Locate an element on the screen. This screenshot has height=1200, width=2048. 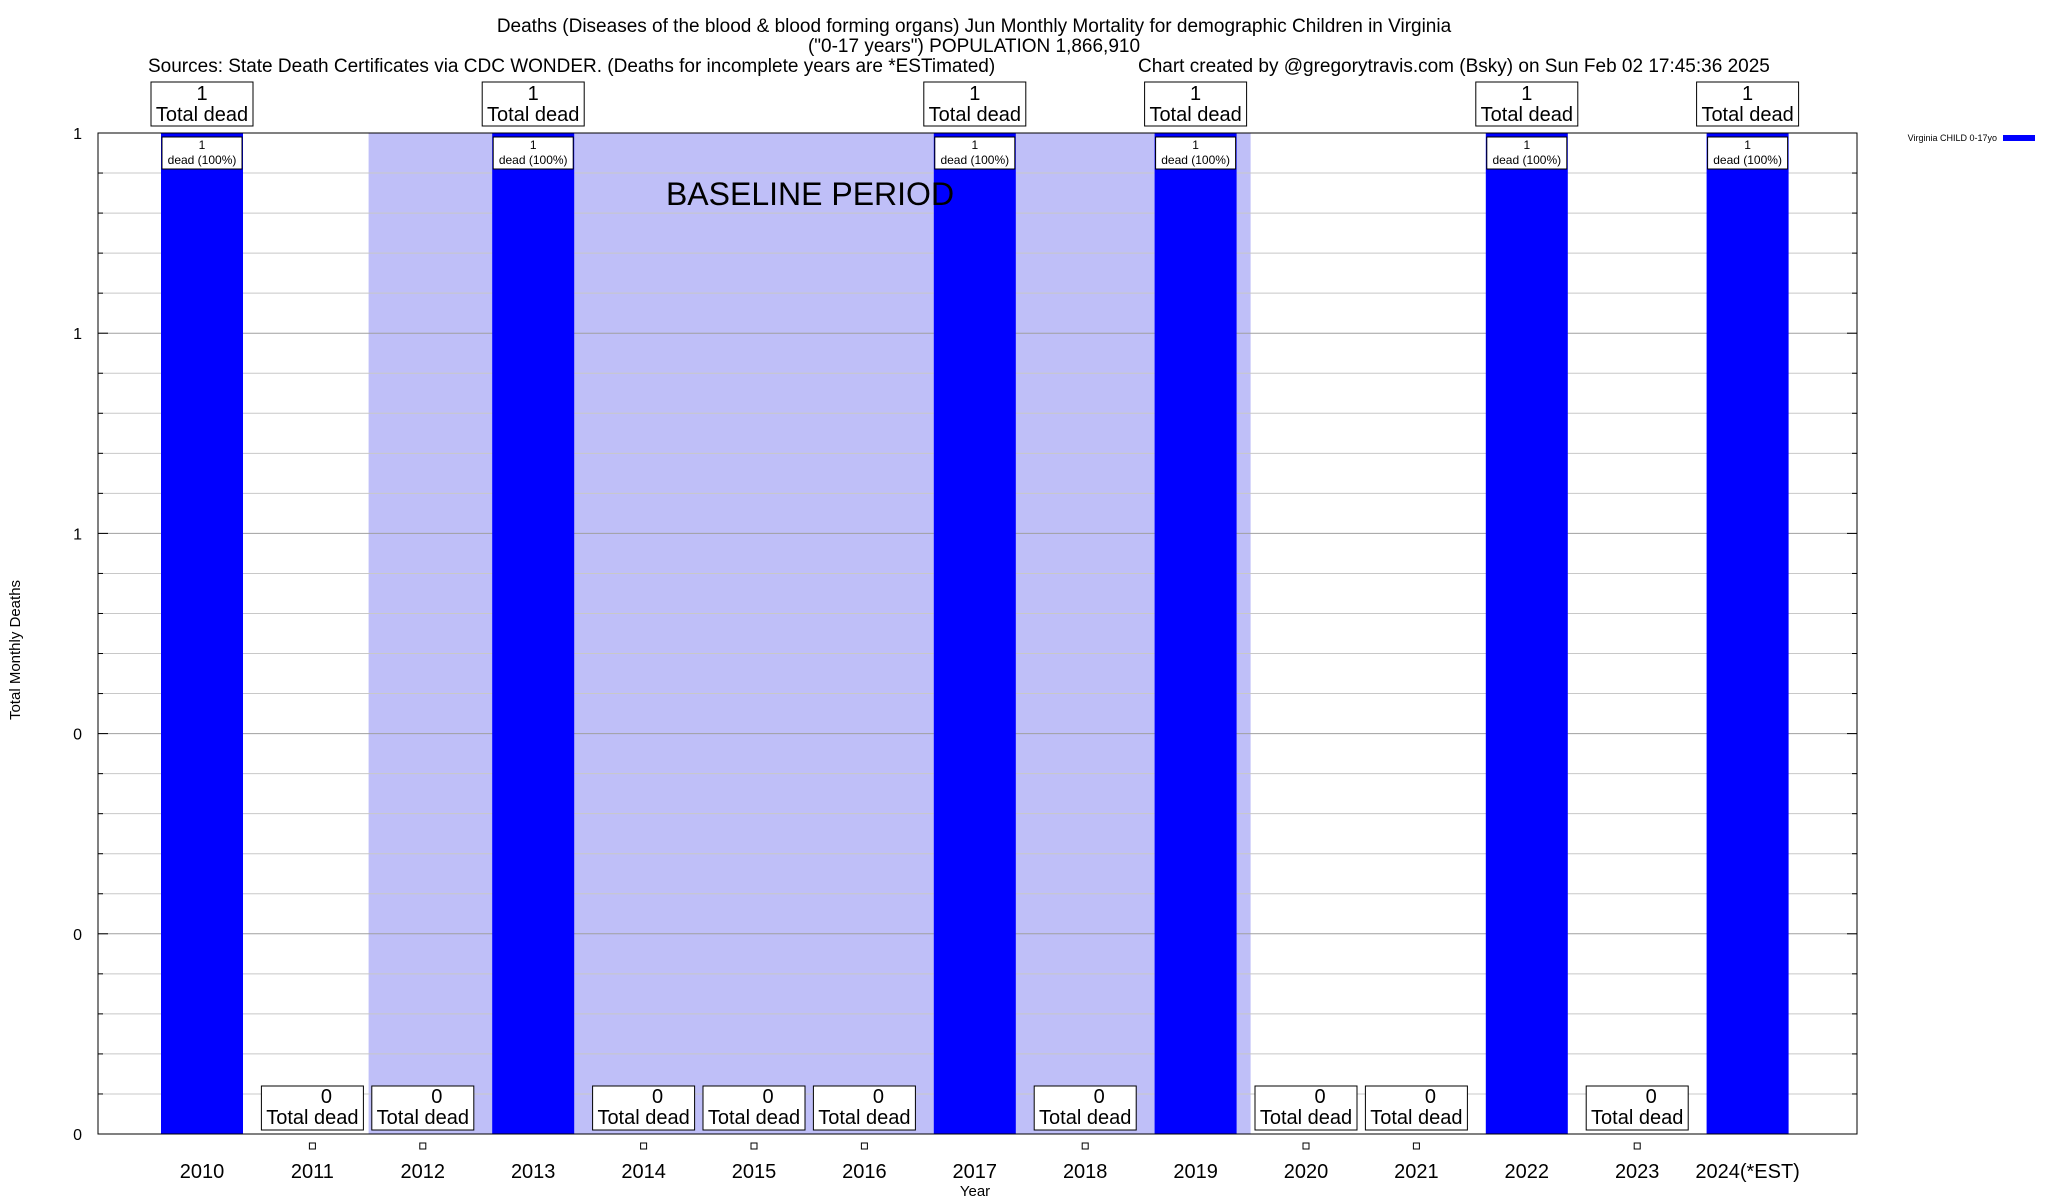
legend: Virginia CHILD 0-17yo is located at coordinates (1971, 138).